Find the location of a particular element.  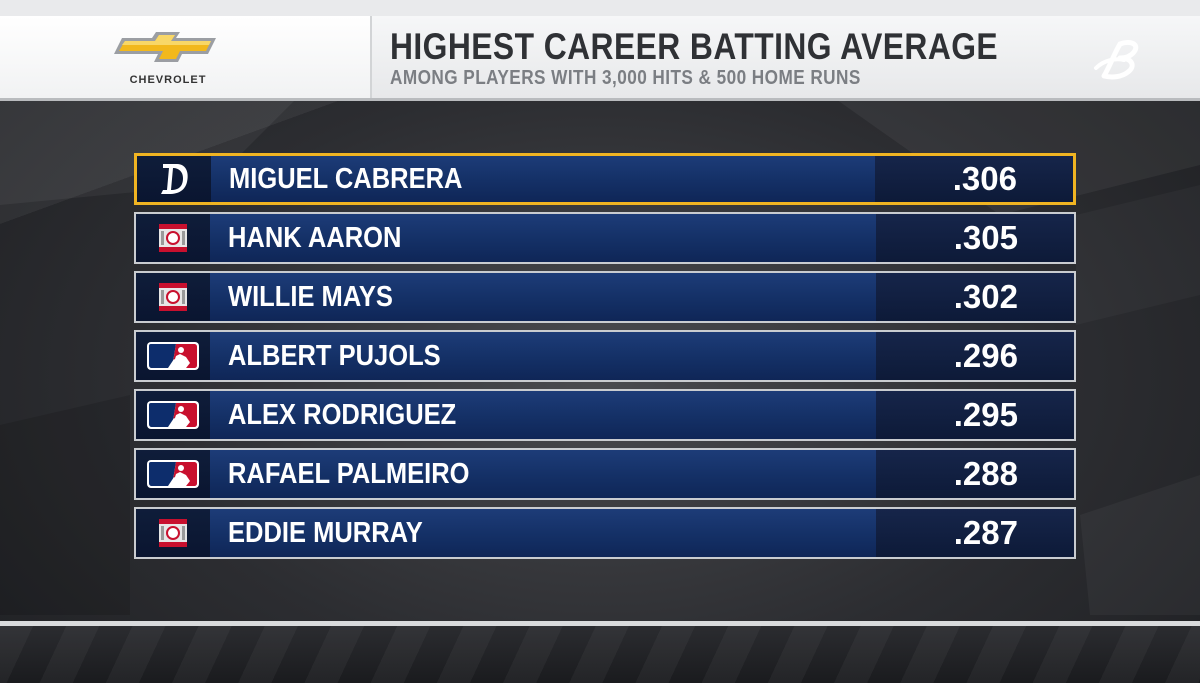

player-name: HANK AARON is located at coordinates (315, 238).